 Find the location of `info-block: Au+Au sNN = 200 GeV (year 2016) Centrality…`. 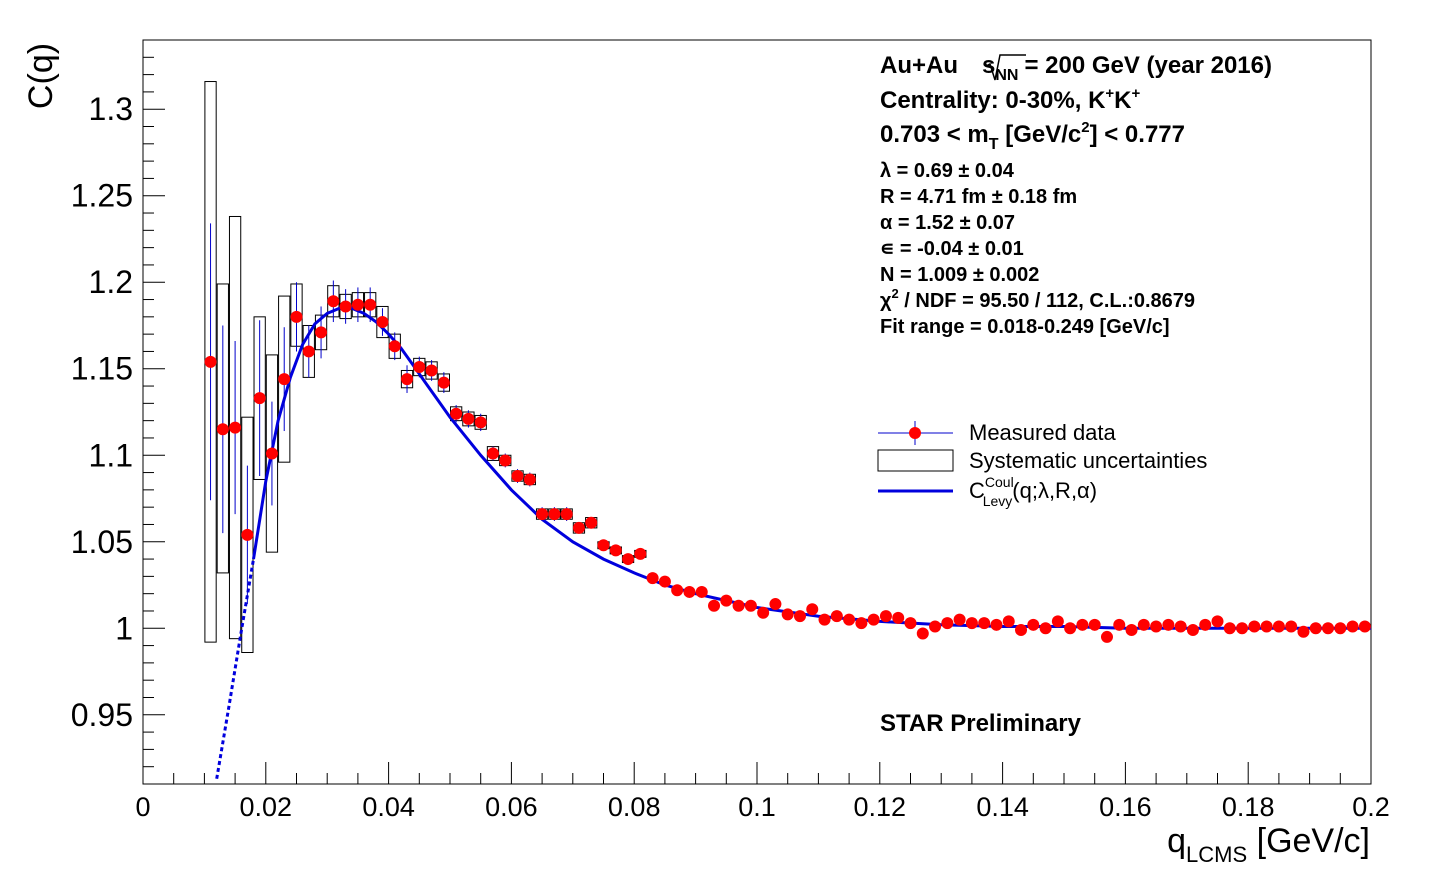

info-block: Au+Au sNN = 200 GeV (year 2016) Centrality… is located at coordinates (1076, 195).